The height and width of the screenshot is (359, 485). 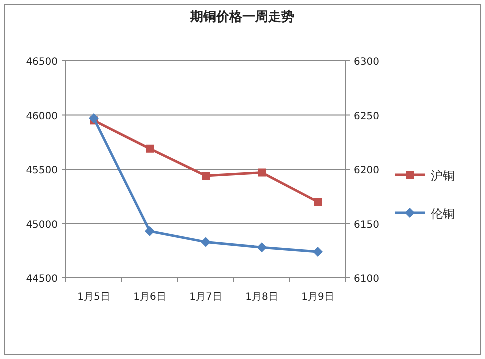 I want to click on y-tick-label: 44500, so click(x=42, y=279).